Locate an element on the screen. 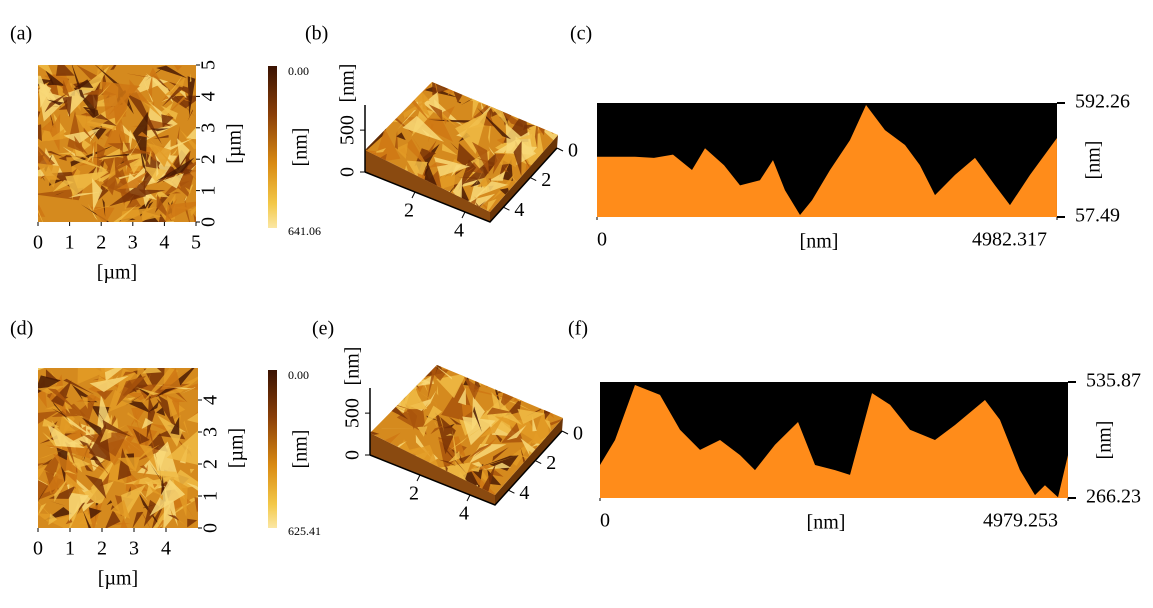  y-axis-label: [nm] is located at coordinates (1105, 440).